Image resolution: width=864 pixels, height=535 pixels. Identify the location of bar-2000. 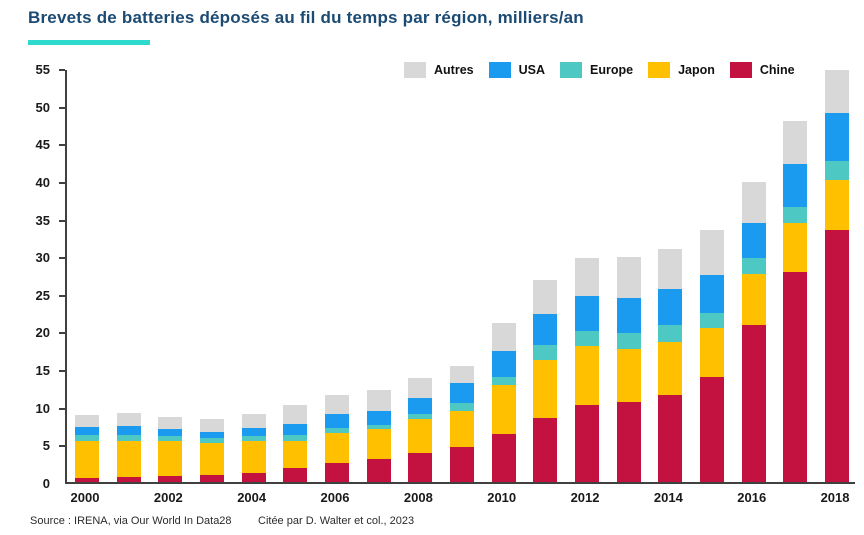
(87, 275).